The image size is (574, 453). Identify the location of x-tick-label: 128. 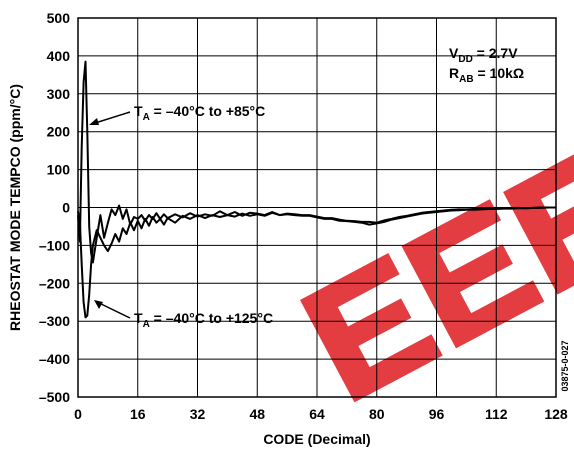
(556, 414).